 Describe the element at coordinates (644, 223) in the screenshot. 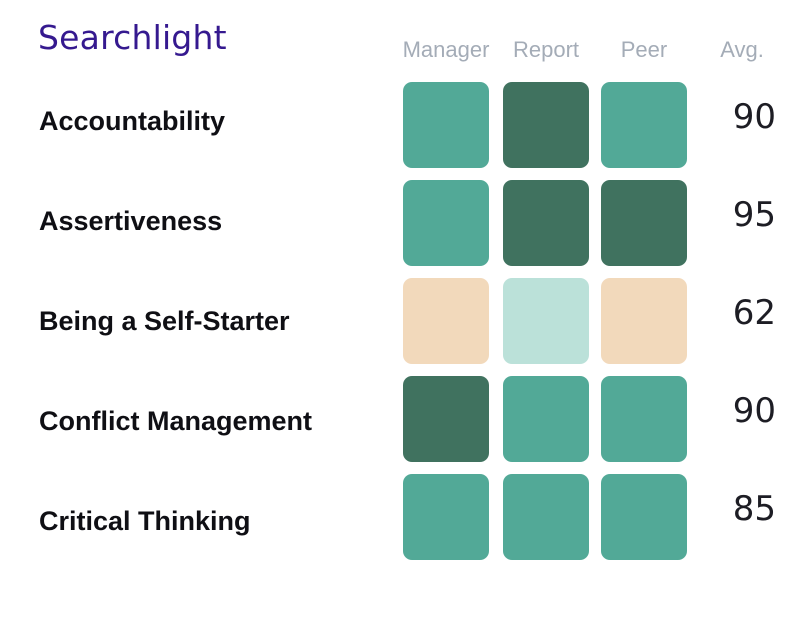

I see `cell-assertiveness-peer` at that location.